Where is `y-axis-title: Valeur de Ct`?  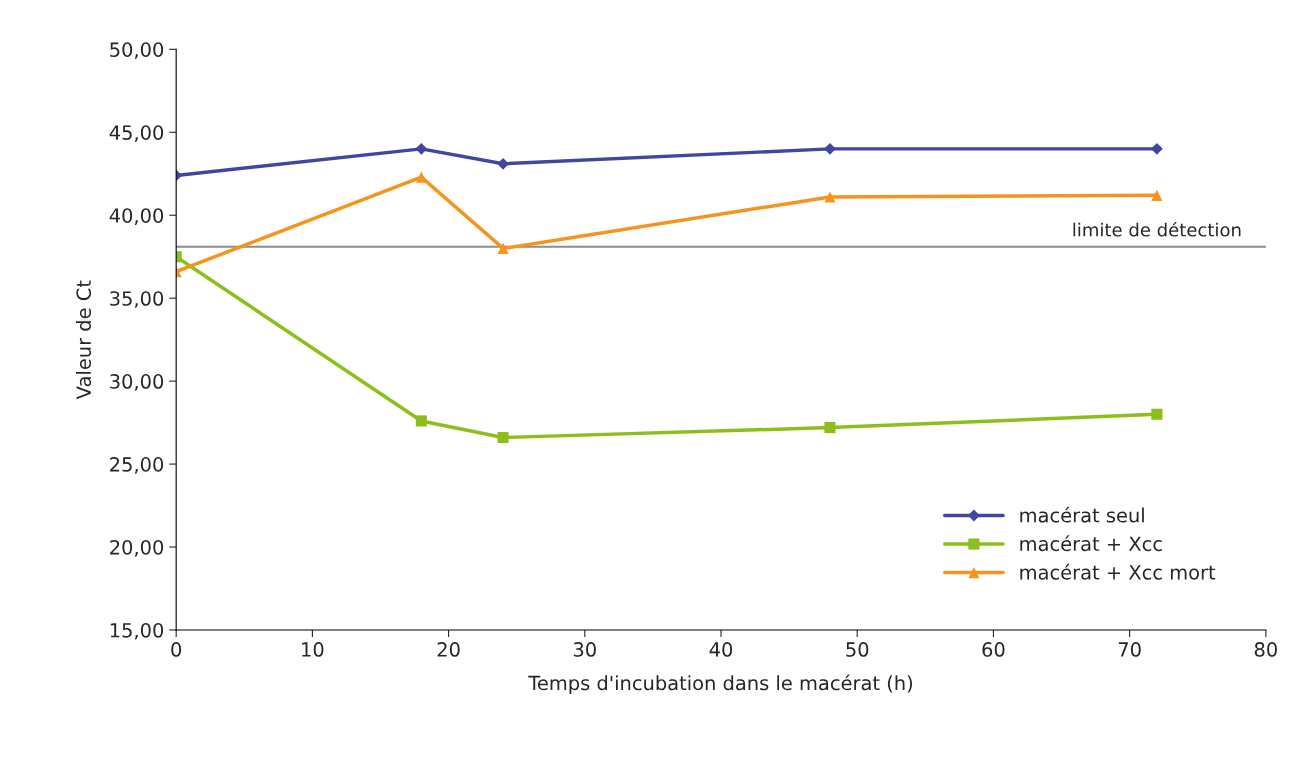 y-axis-title: Valeur de Ct is located at coordinates (84, 340).